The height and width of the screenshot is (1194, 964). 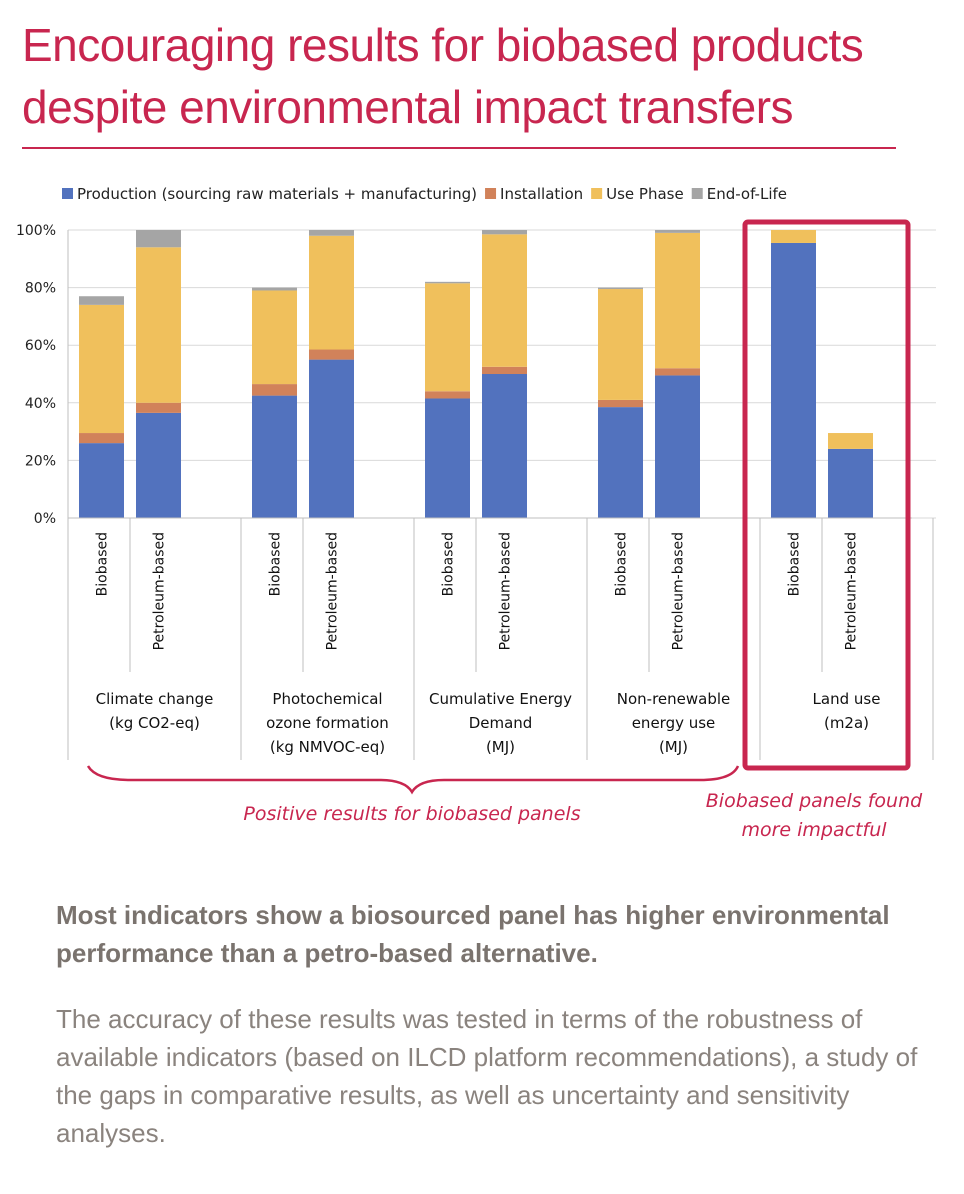 What do you see at coordinates (154, 723) in the screenshot?
I see `group-label: (kg CO2-eq)` at bounding box center [154, 723].